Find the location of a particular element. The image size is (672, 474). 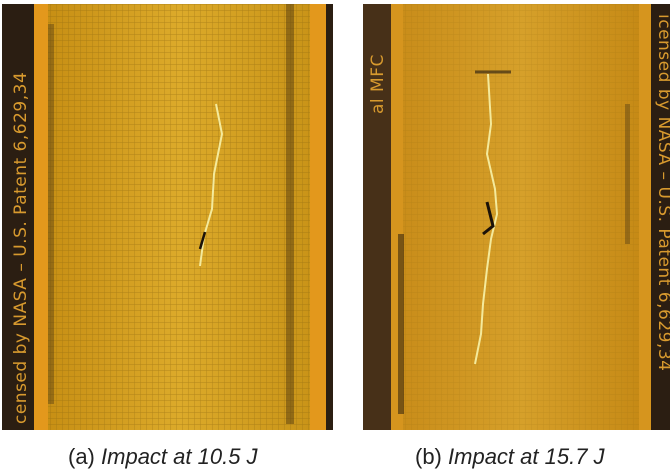

caption-a: (a) Impact at 10.5 J is located at coordinates (163, 457).